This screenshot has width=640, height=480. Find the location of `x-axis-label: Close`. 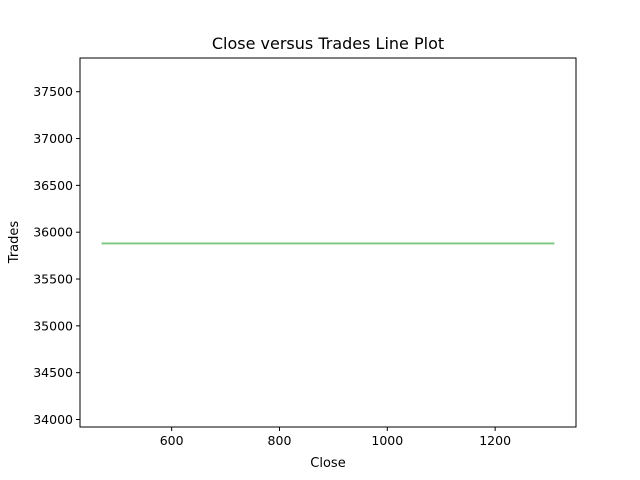

x-axis-label: Close is located at coordinates (327, 463).